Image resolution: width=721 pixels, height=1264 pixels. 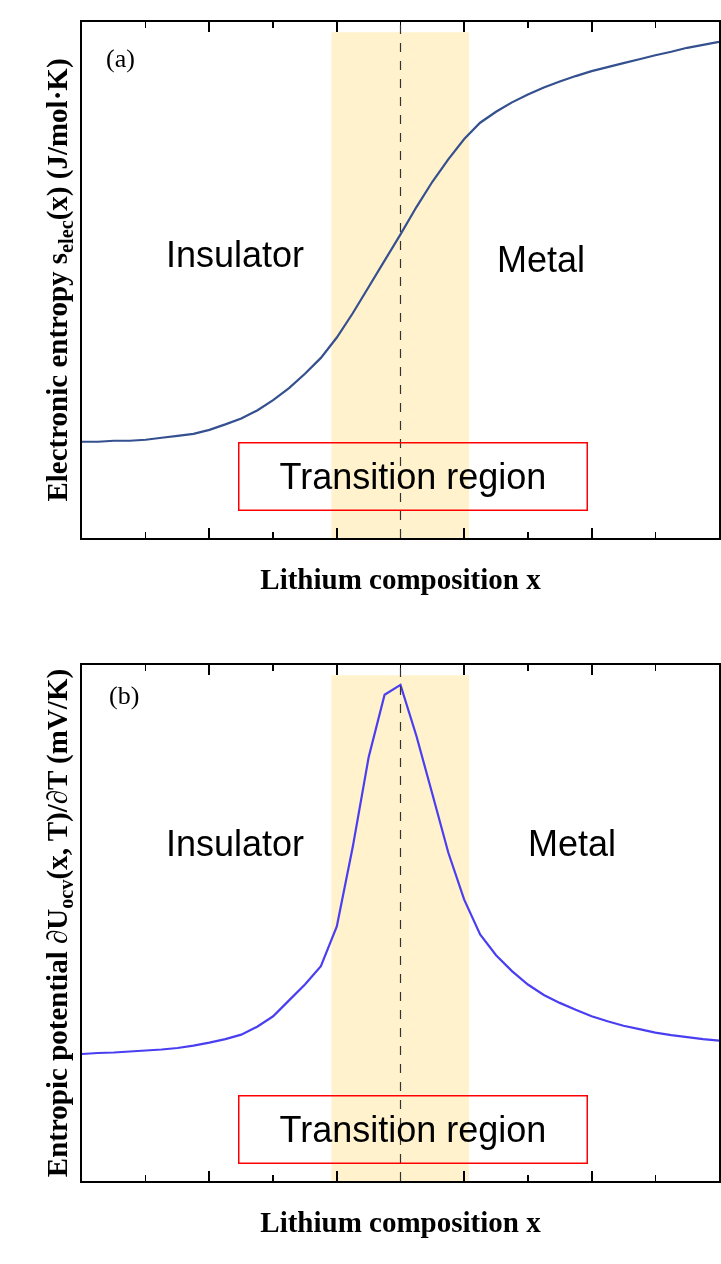 I want to click on annotation: (b), so click(x=124, y=695).